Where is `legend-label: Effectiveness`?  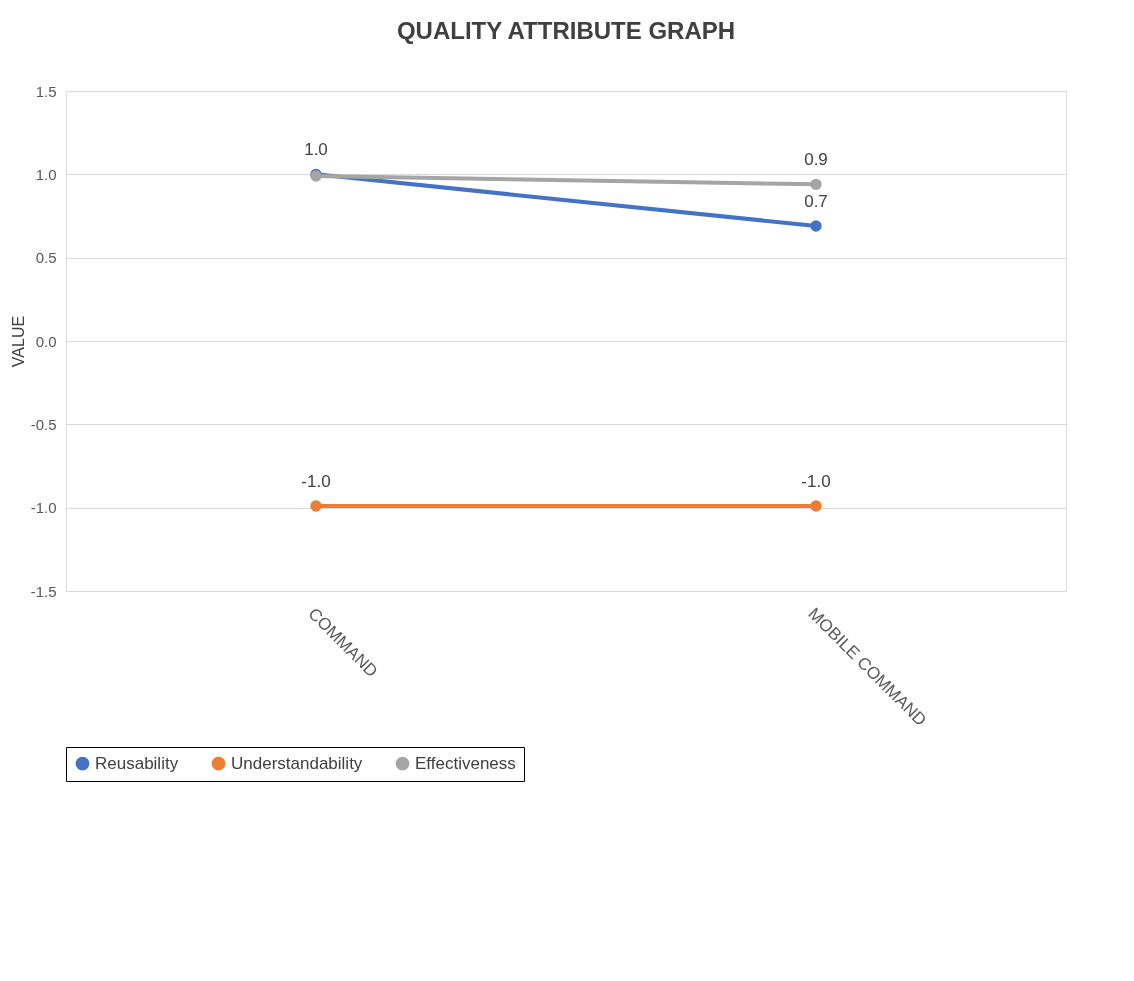
legend-label: Effectiveness is located at coordinates (465, 763).